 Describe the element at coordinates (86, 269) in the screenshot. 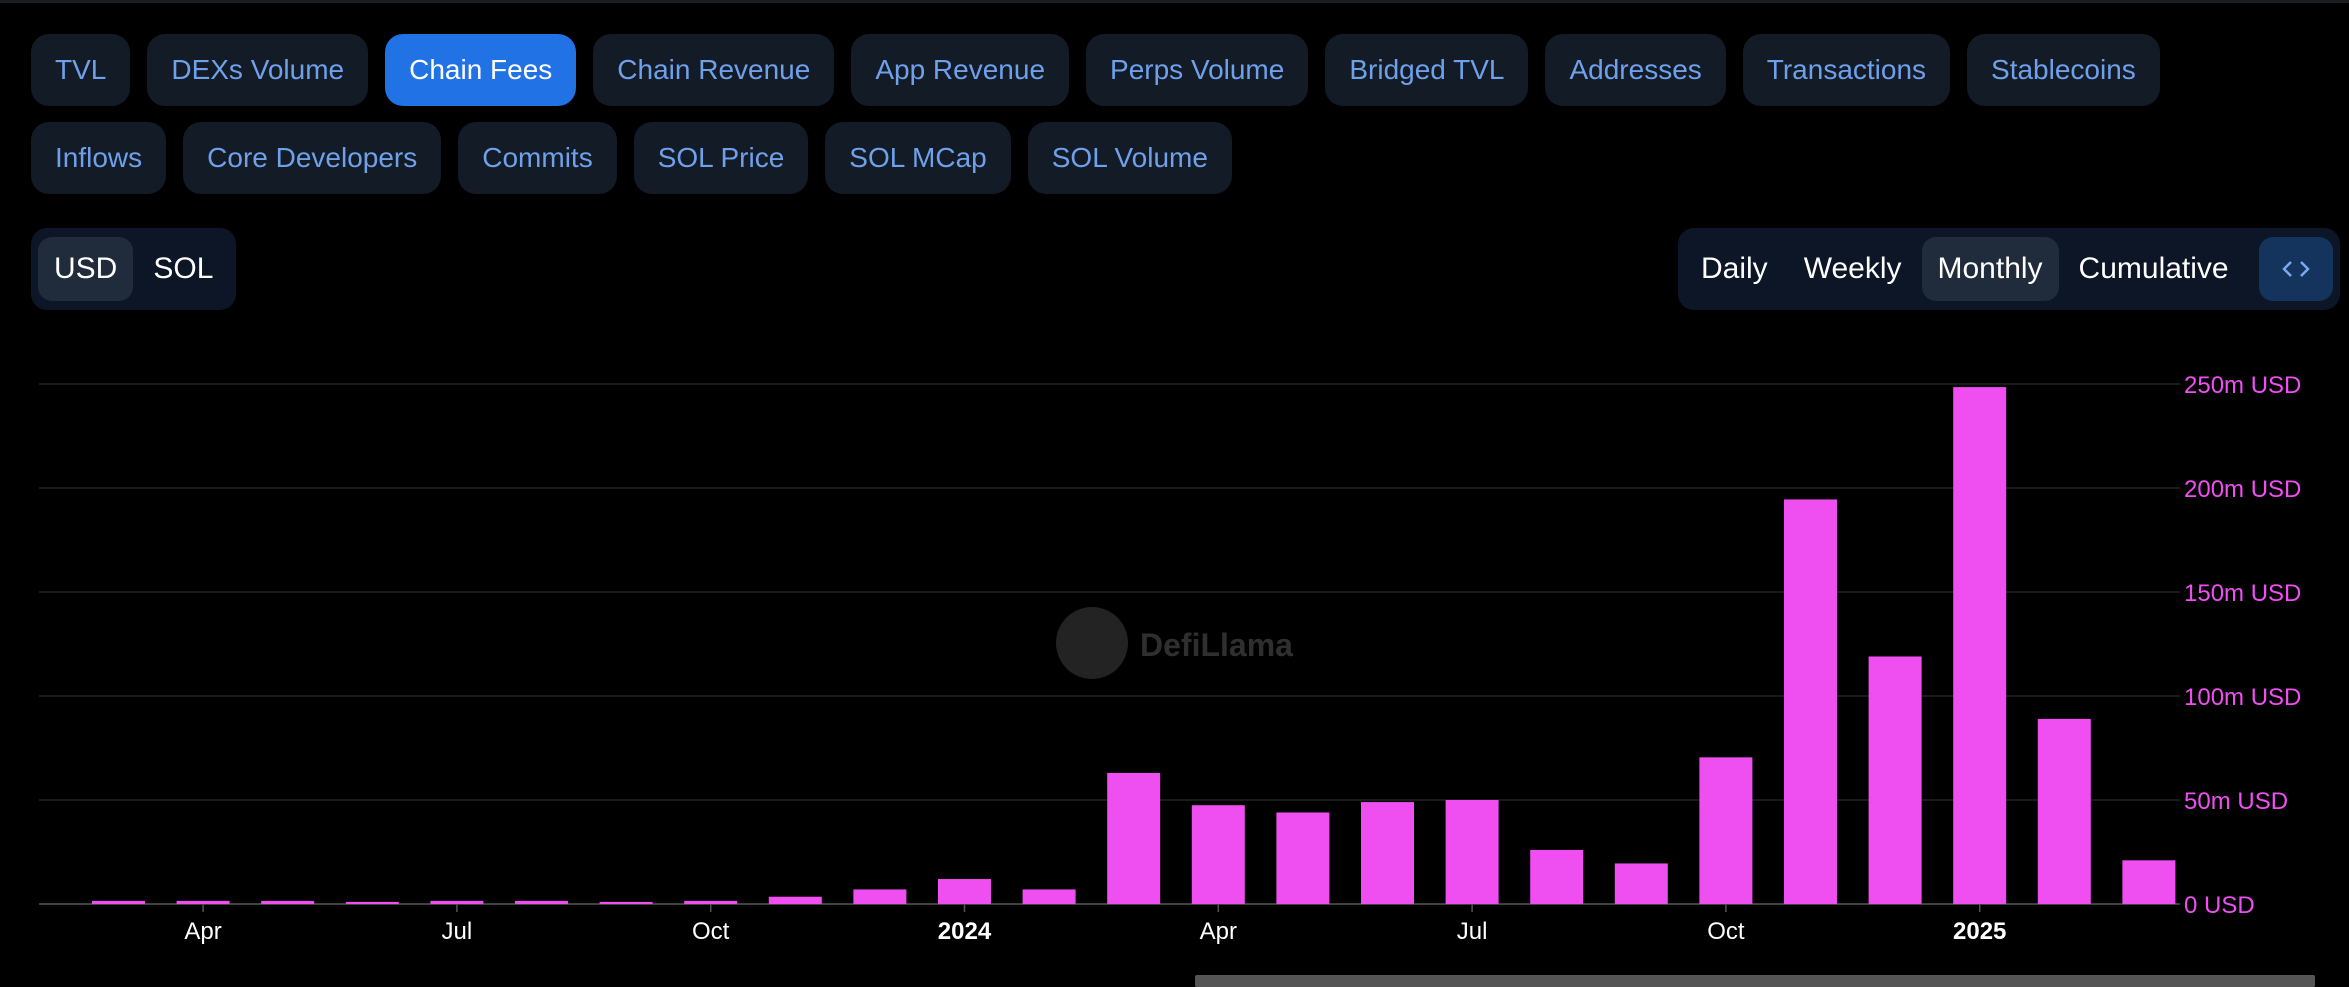

I see `toggle-option: USD` at that location.